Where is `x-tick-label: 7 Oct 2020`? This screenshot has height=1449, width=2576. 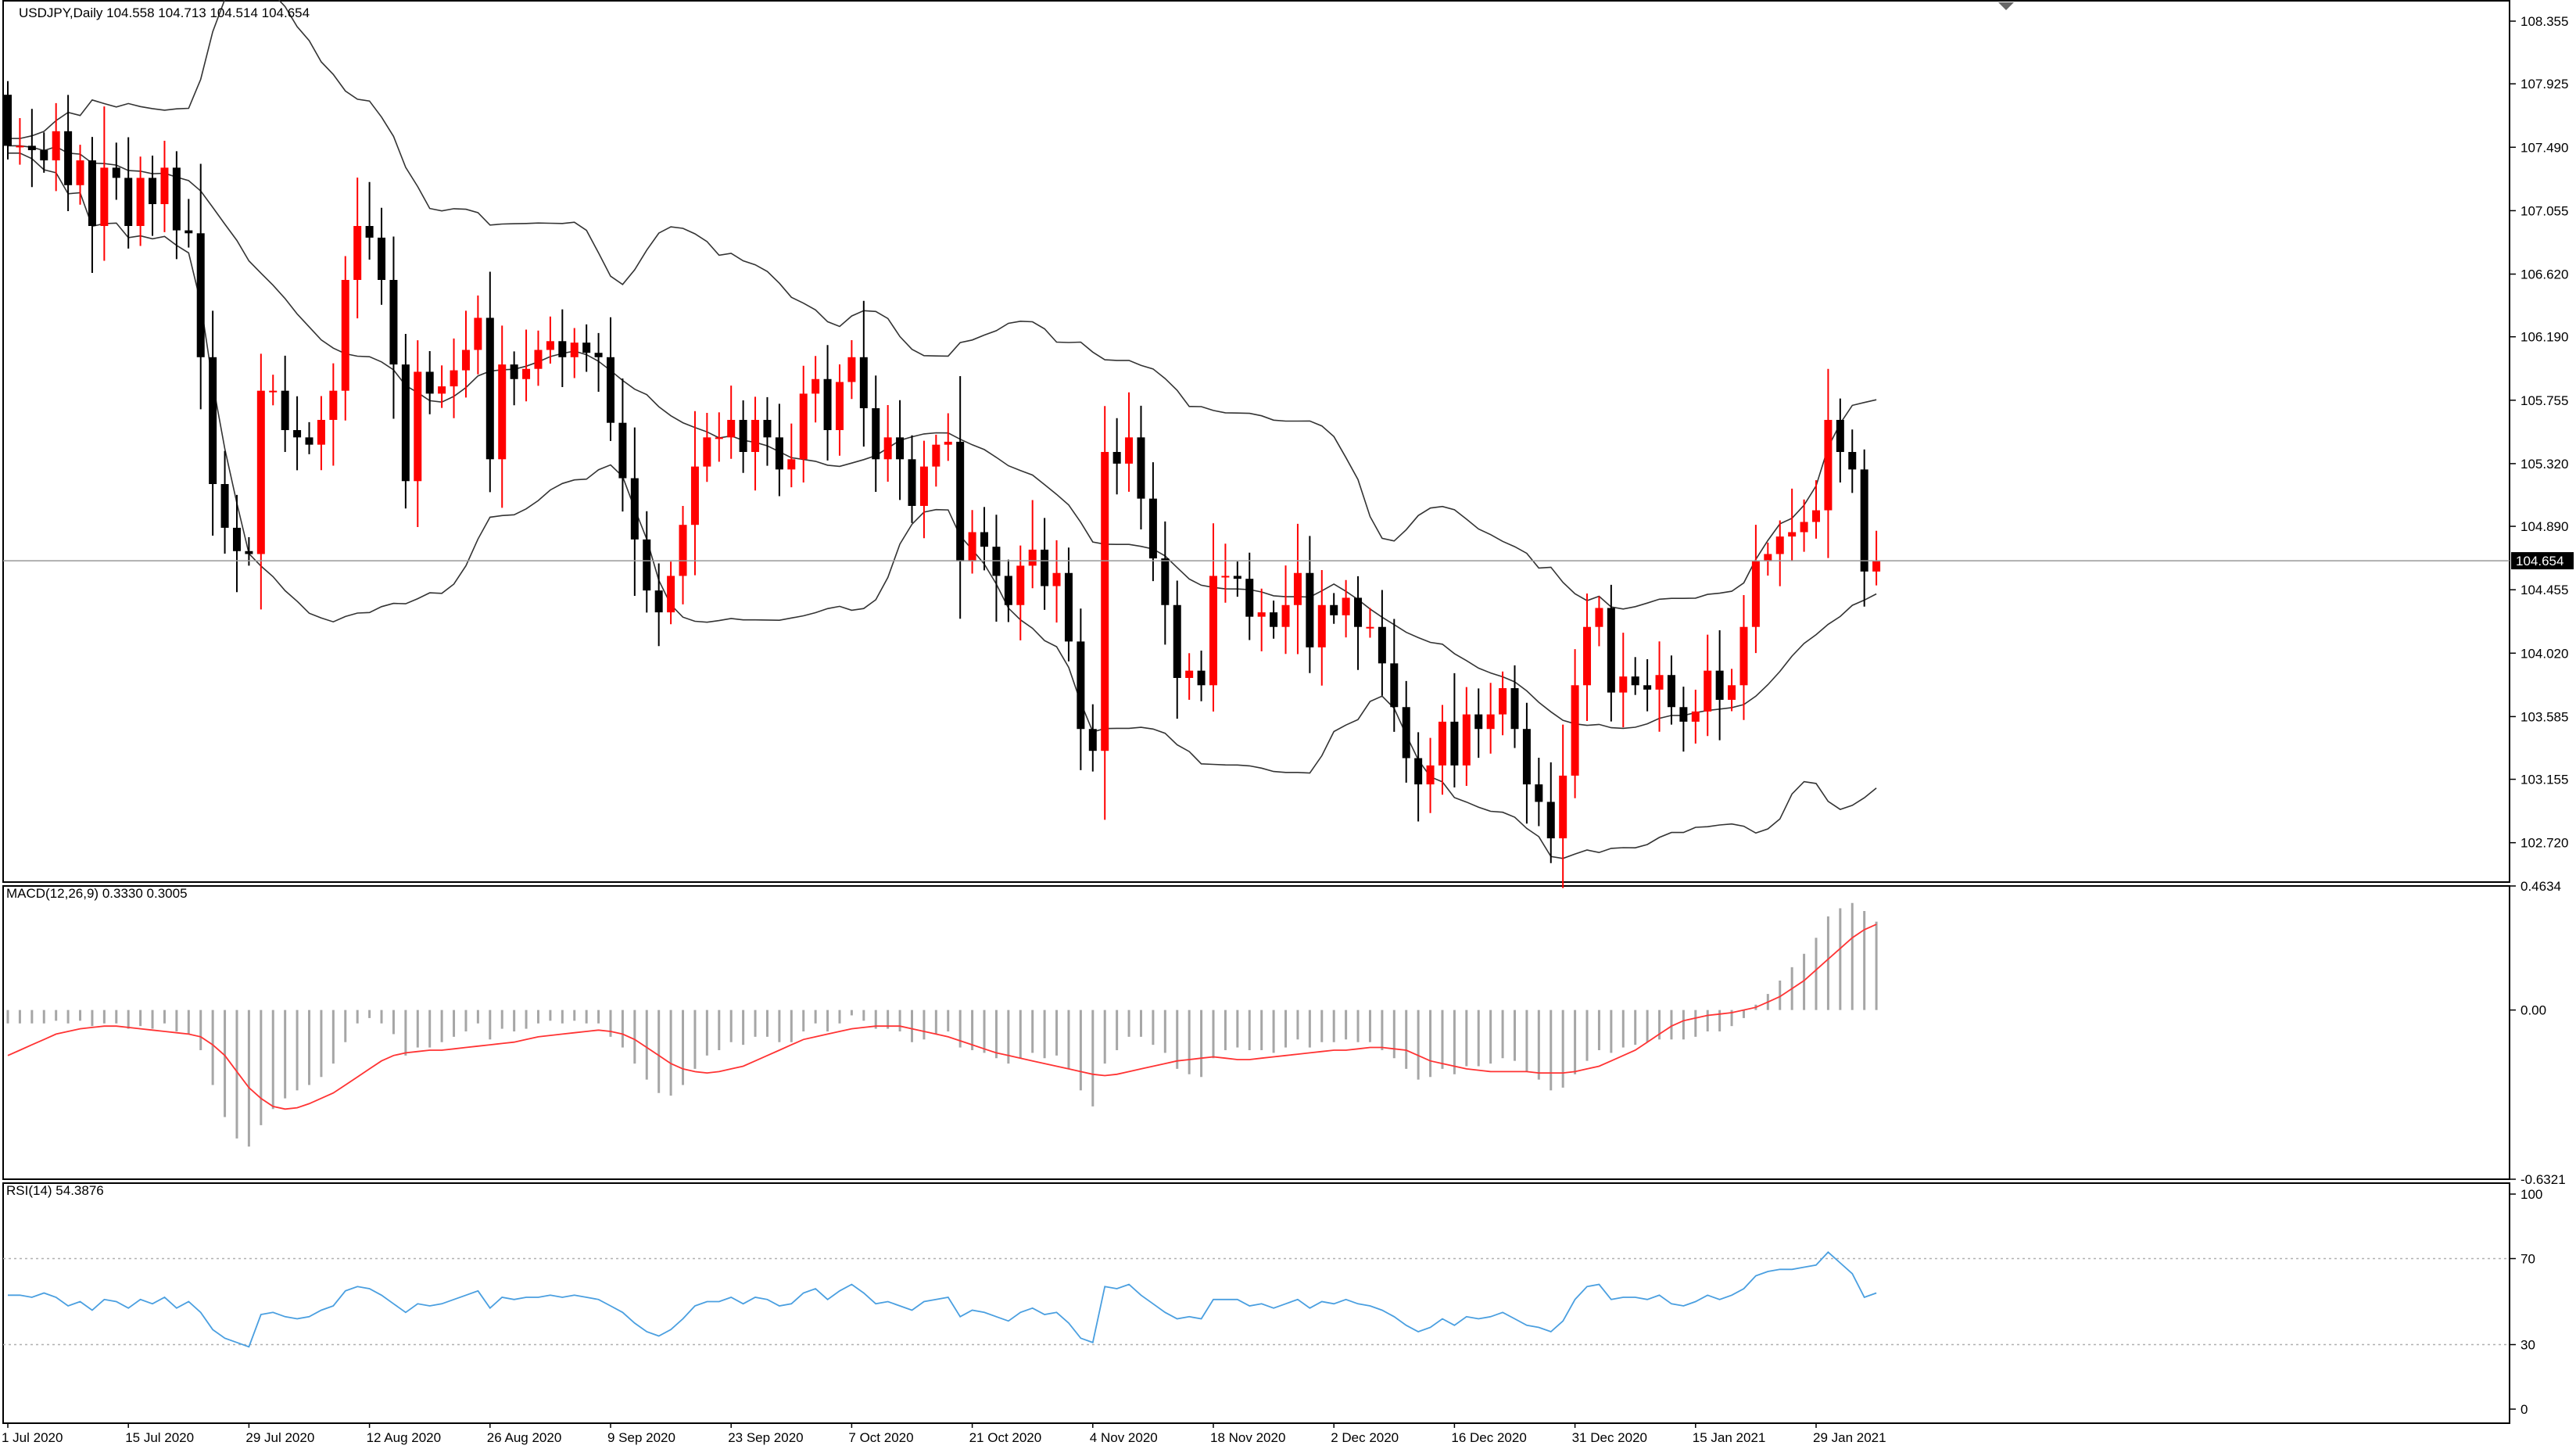 x-tick-label: 7 Oct 2020 is located at coordinates (880, 1437).